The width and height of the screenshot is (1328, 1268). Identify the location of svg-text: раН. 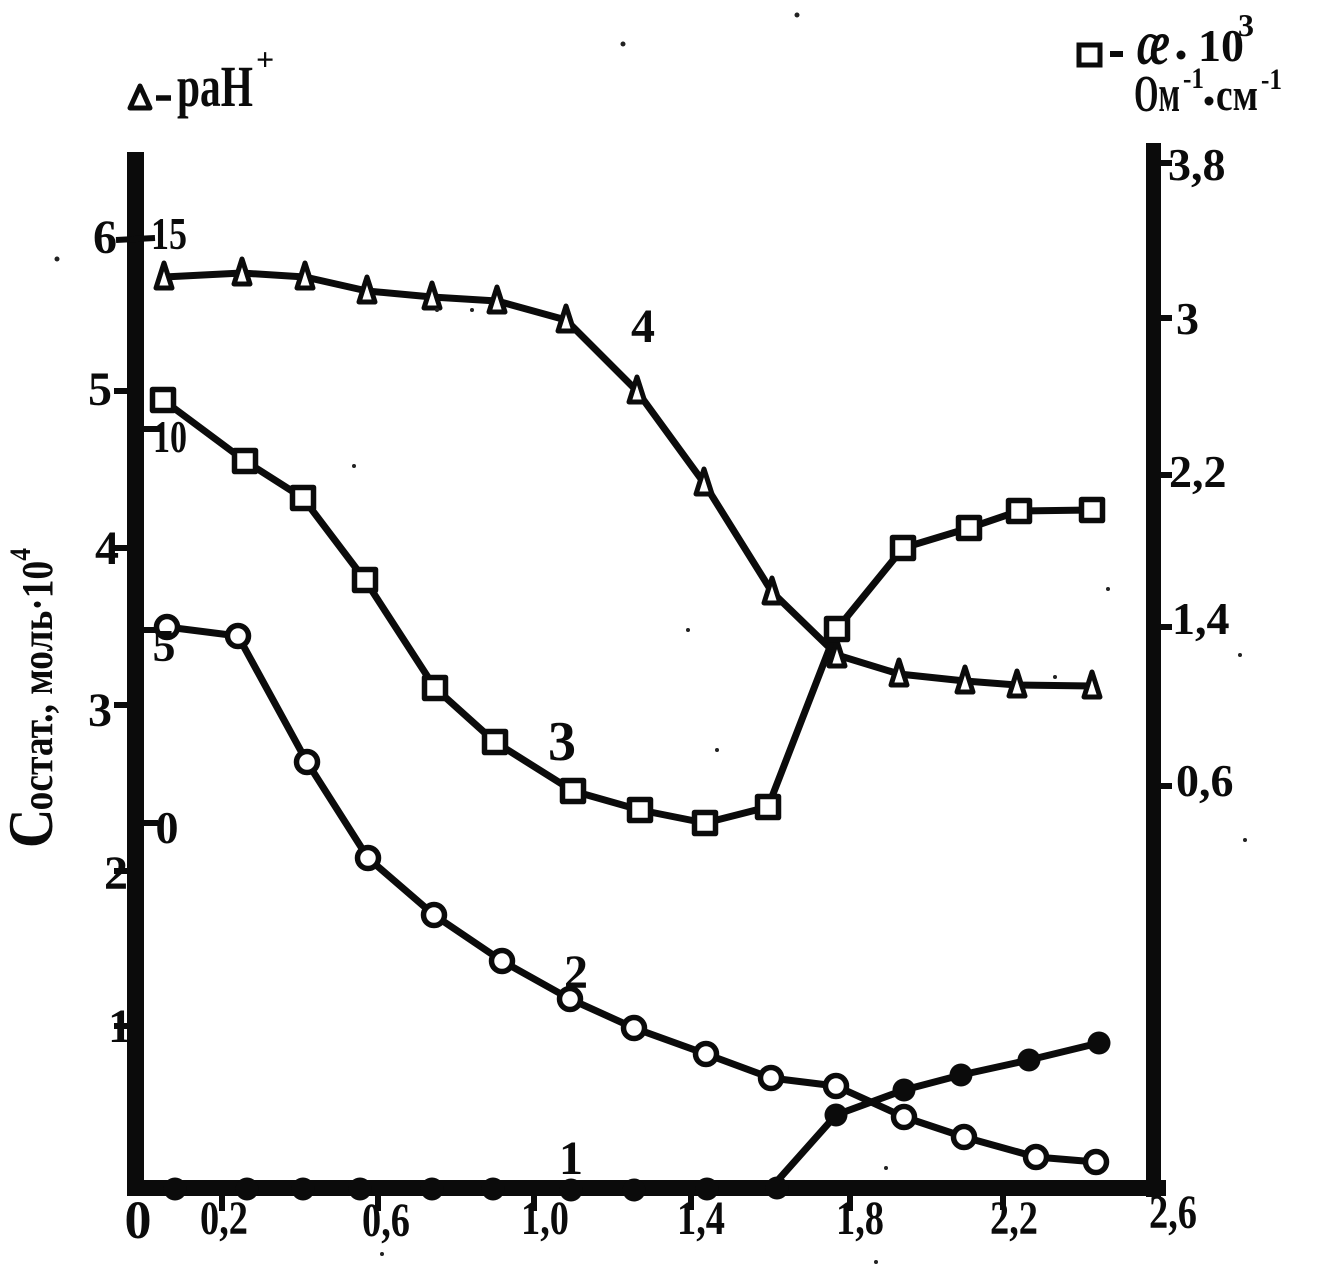
(215, 86).